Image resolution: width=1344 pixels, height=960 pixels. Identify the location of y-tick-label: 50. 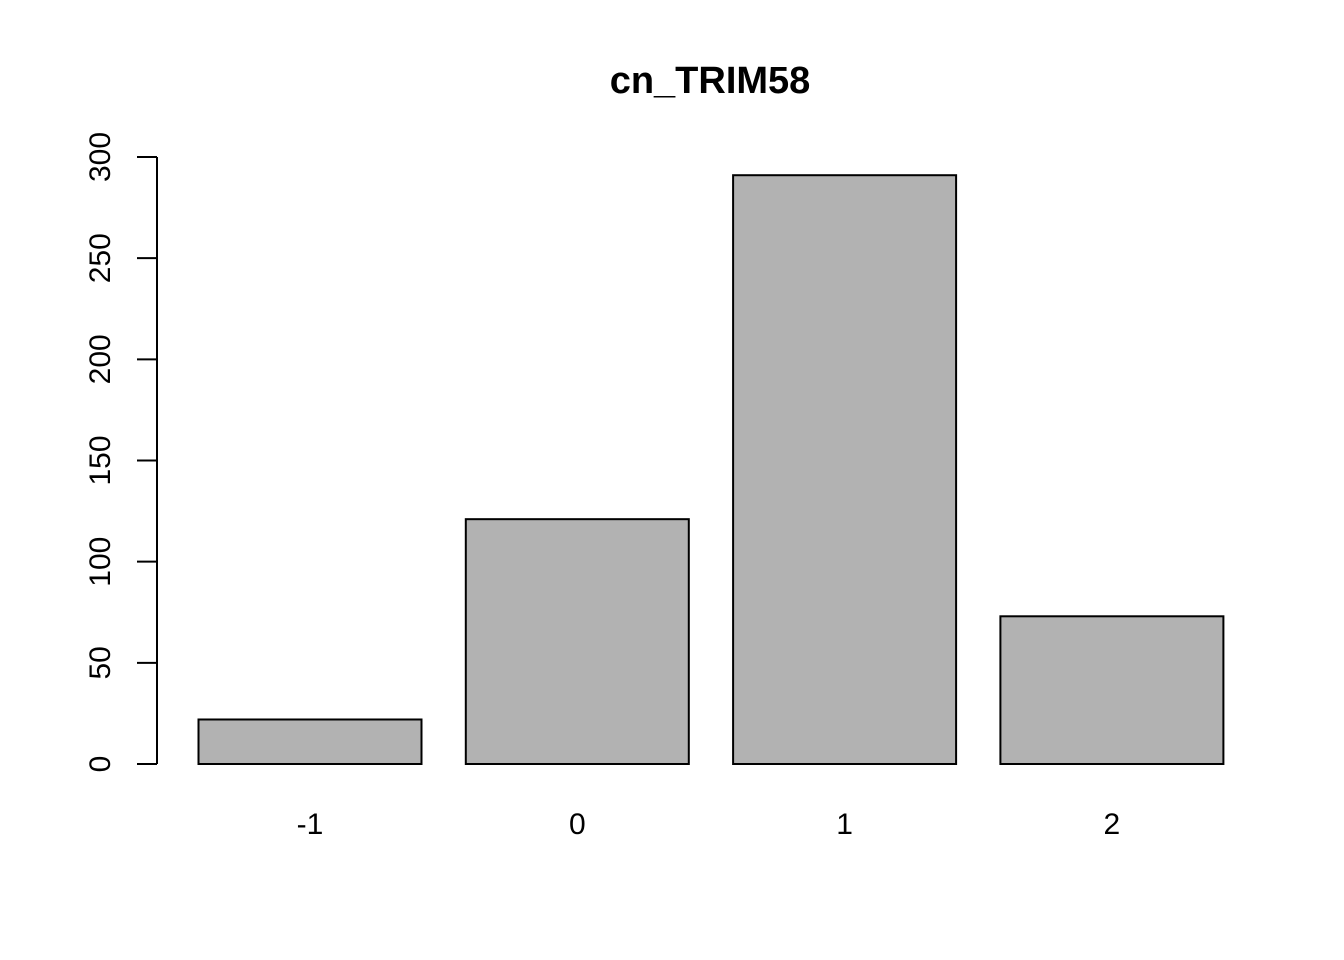
(100, 662).